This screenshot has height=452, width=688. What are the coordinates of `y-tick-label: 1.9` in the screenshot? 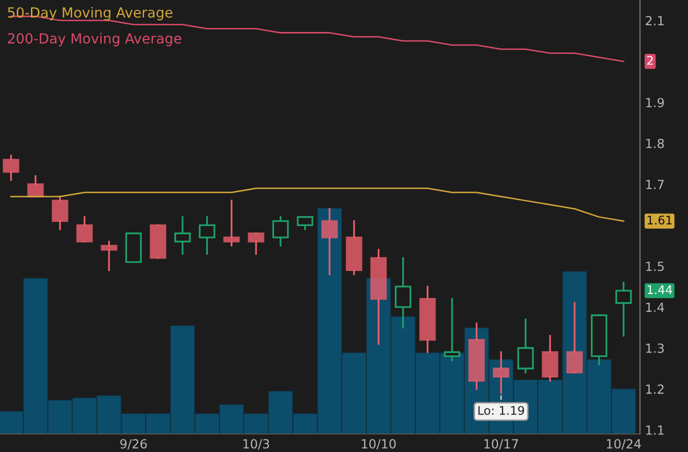 It's located at (655, 103).